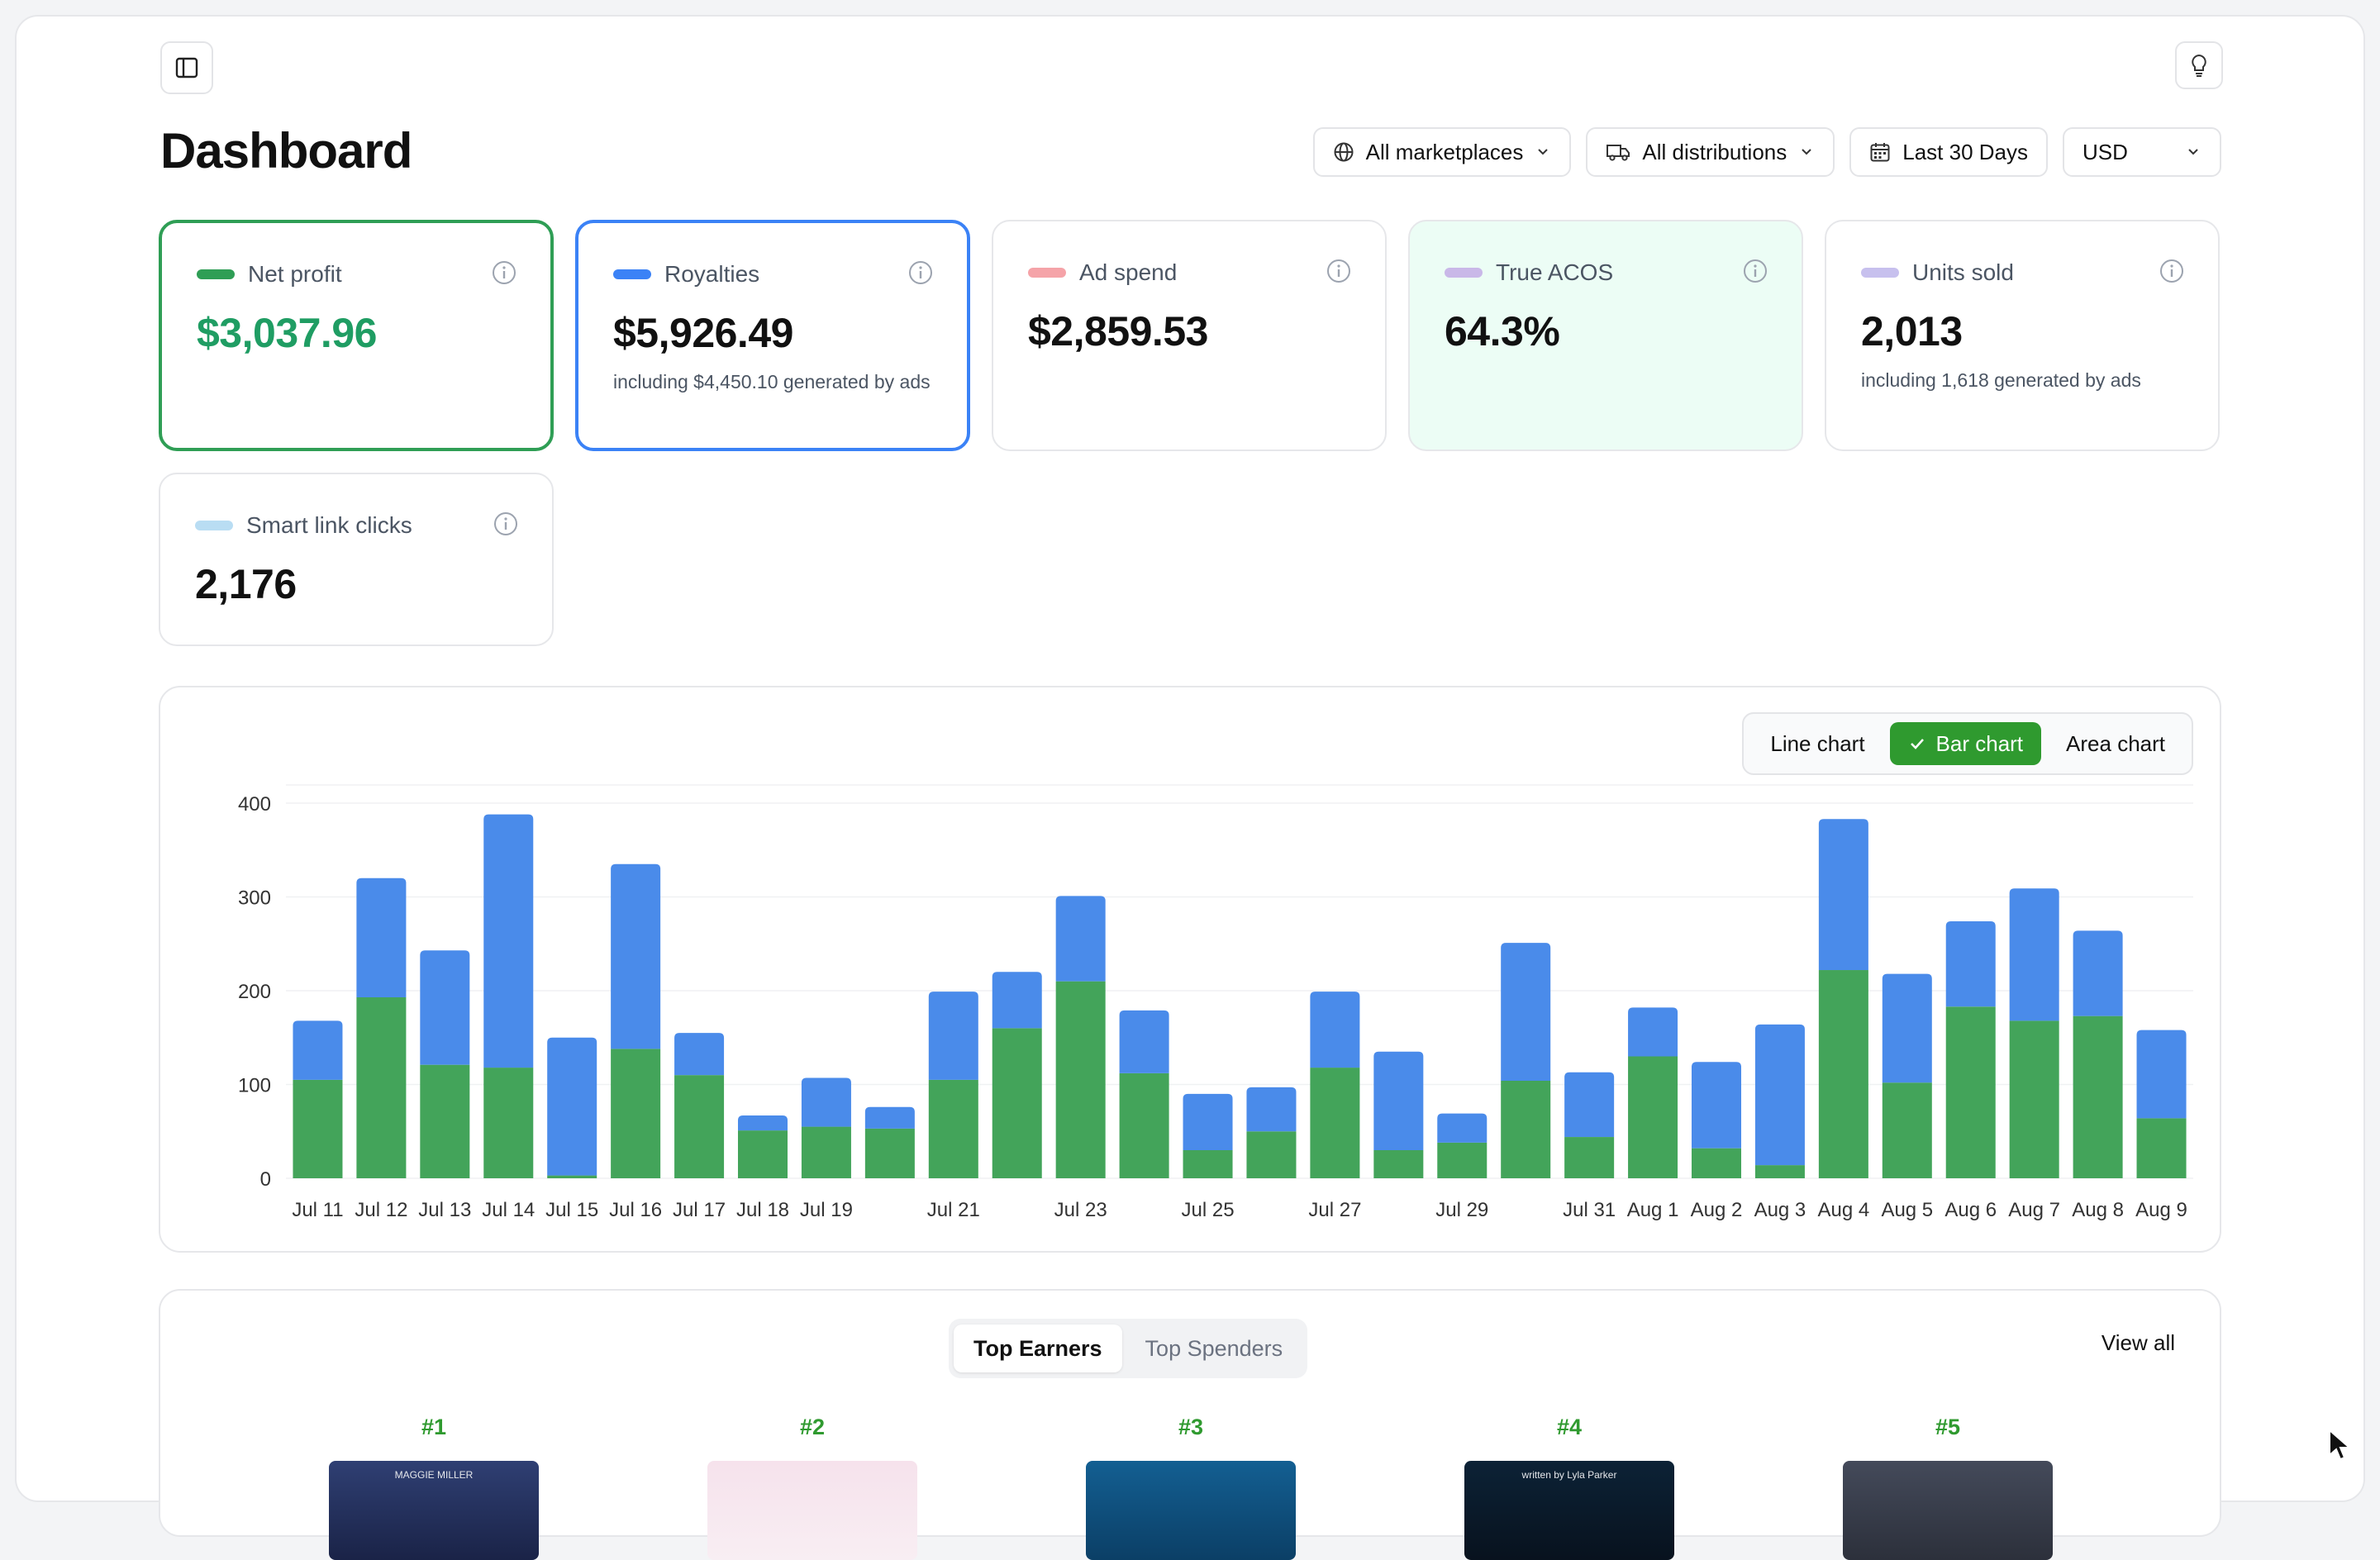 The width and height of the screenshot is (2380, 1560). What do you see at coordinates (703, 333) in the screenshot?
I see `metric-value: $5,926.49` at bounding box center [703, 333].